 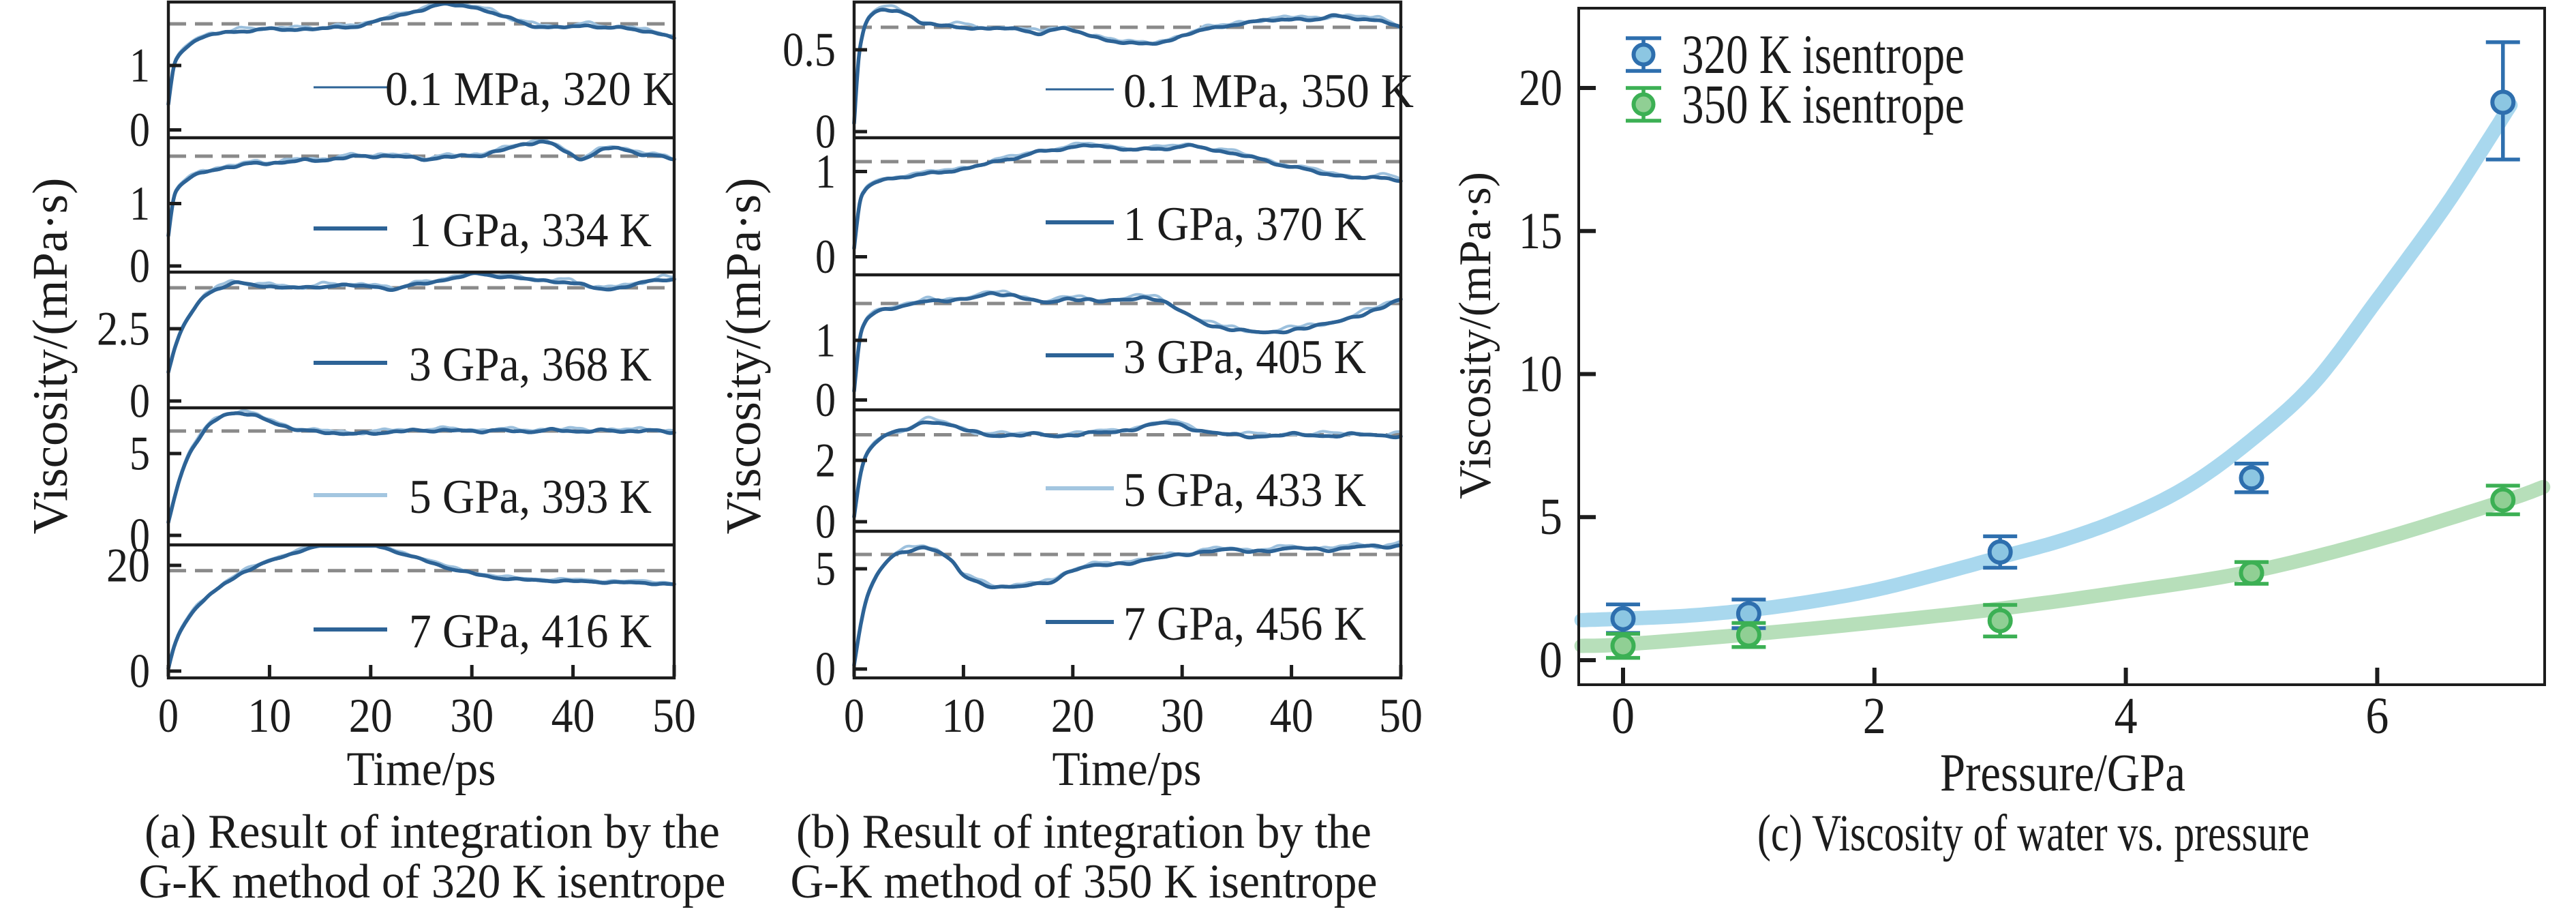 What do you see at coordinates (1244, 624) in the screenshot?
I see `svg-text: 7 GPa, 456 K` at bounding box center [1244, 624].